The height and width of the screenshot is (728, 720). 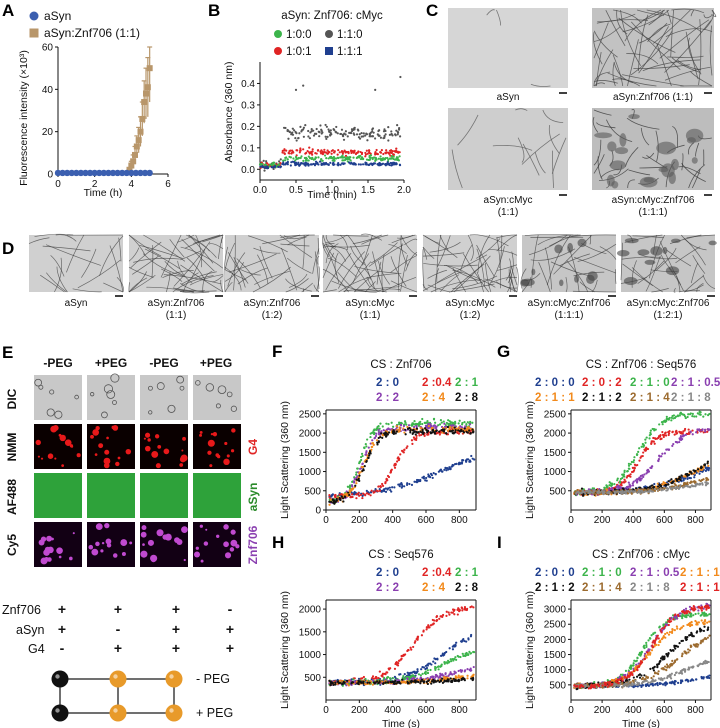 What do you see at coordinates (24, 118) in the screenshot?
I see `chart-a-ylabel: Fluorescence intensity (×10³)` at bounding box center [24, 118].